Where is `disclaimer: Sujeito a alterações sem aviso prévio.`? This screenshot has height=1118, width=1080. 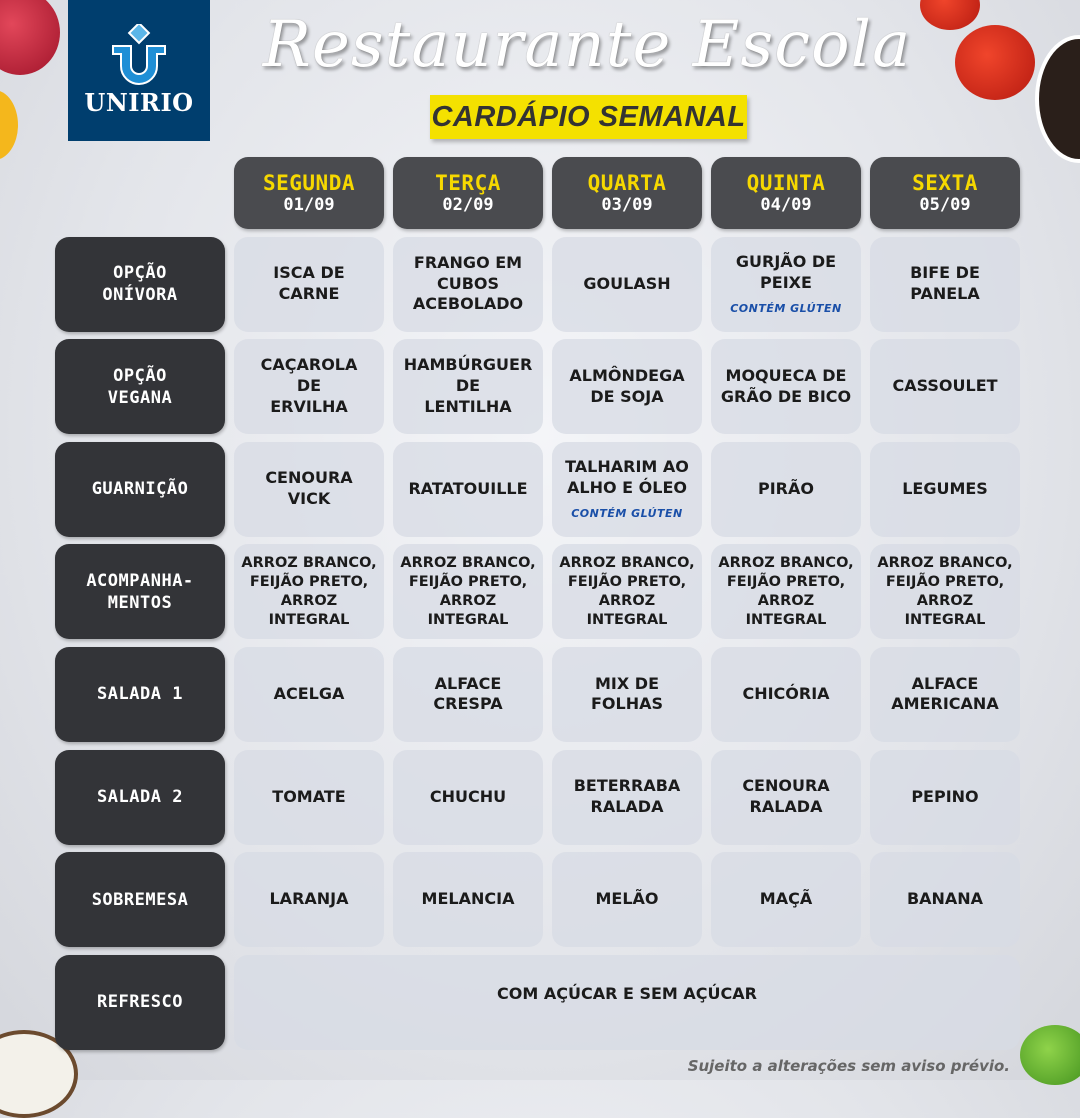 disclaimer: Sujeito a alterações sem aviso prévio. is located at coordinates (848, 1066).